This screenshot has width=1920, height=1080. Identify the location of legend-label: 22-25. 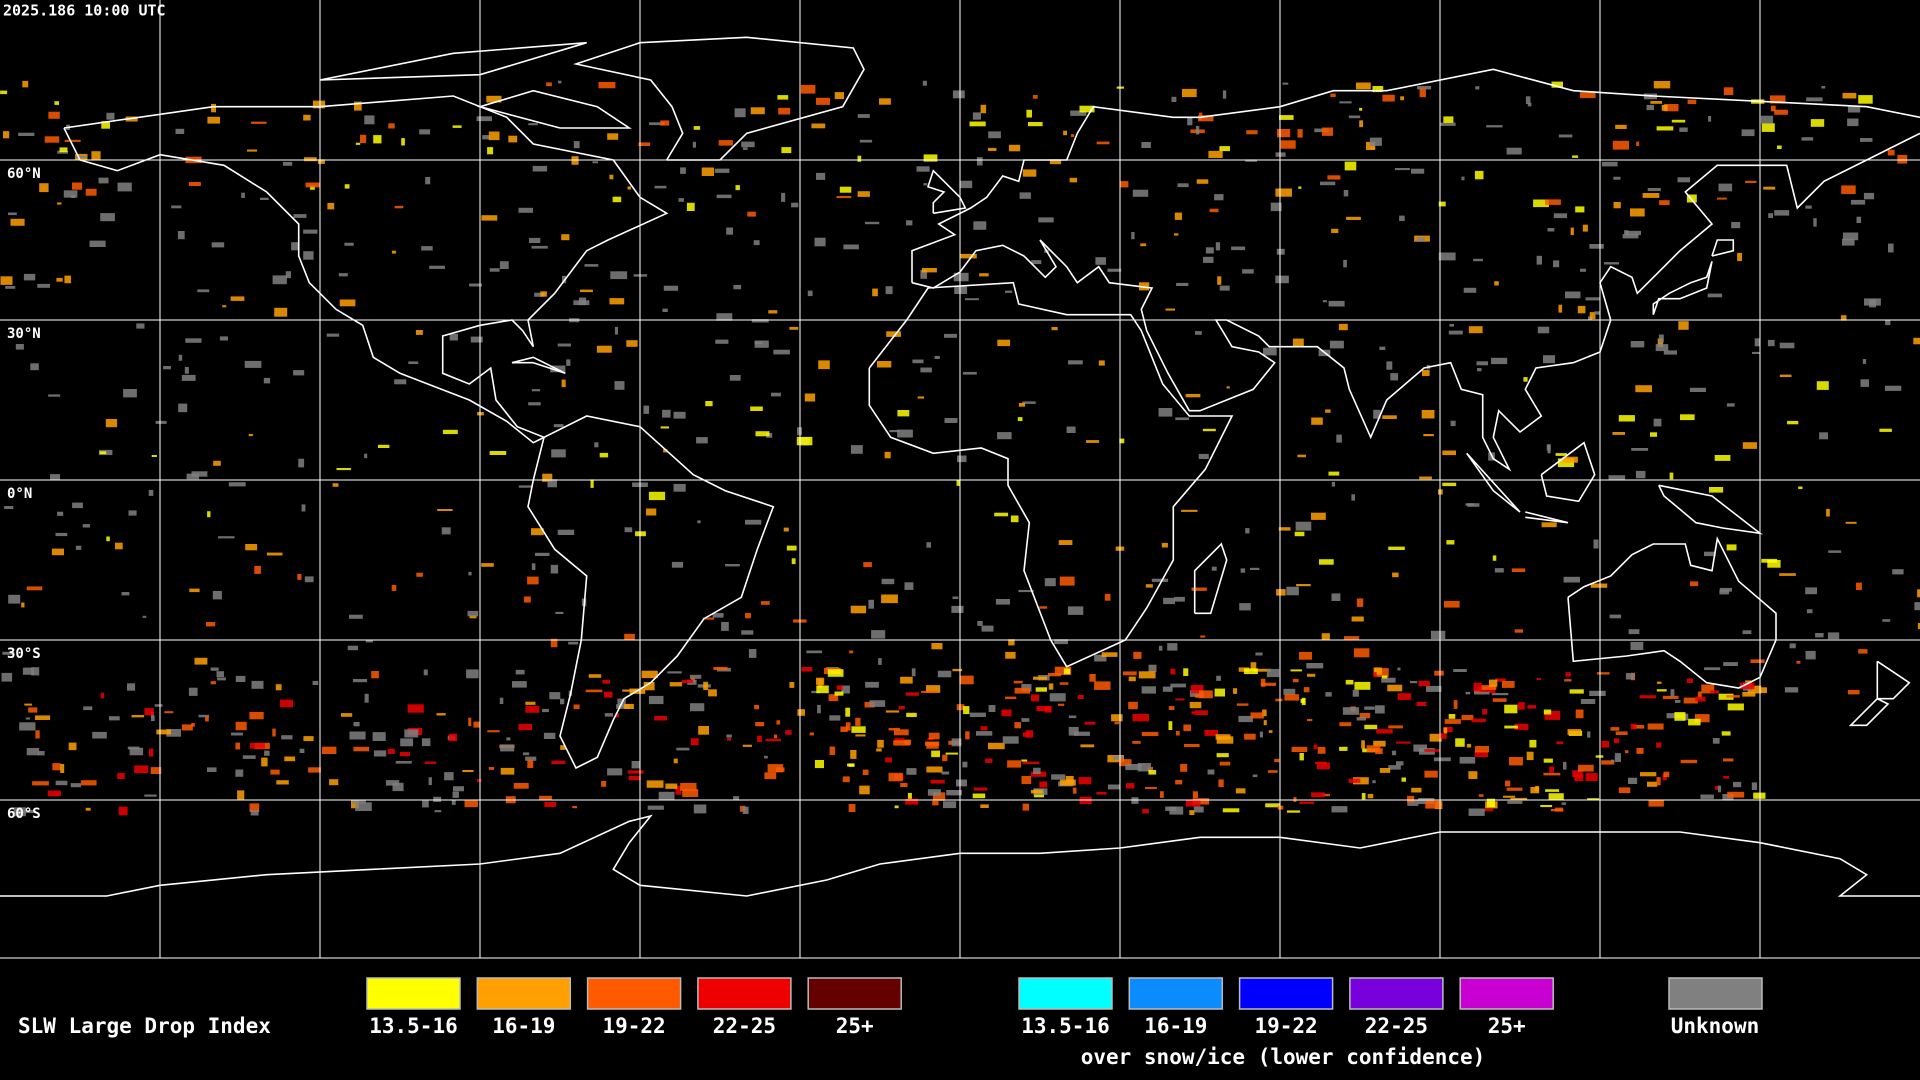
(1396, 1026).